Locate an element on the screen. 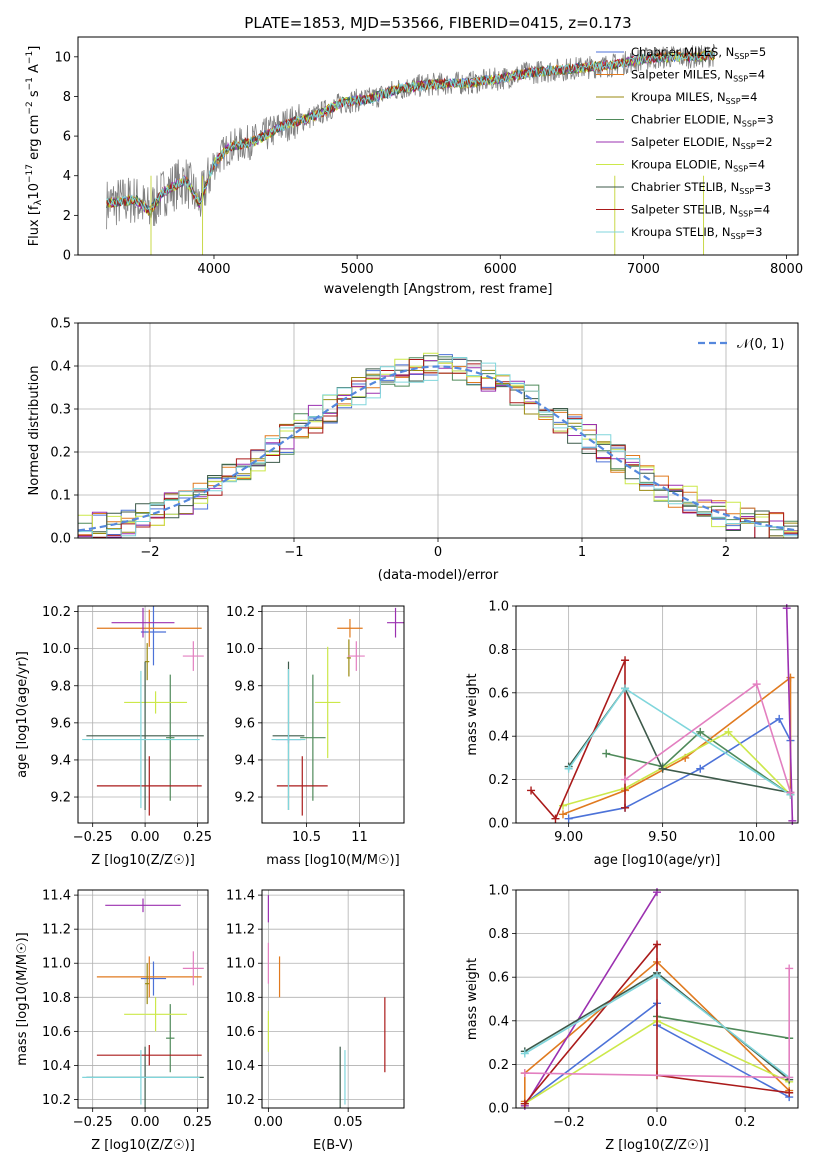 Image resolution: width=819 pixels, height=1170 pixels. z_vs_age-ylabel: age [log10(age/yr)] is located at coordinates (22, 714).